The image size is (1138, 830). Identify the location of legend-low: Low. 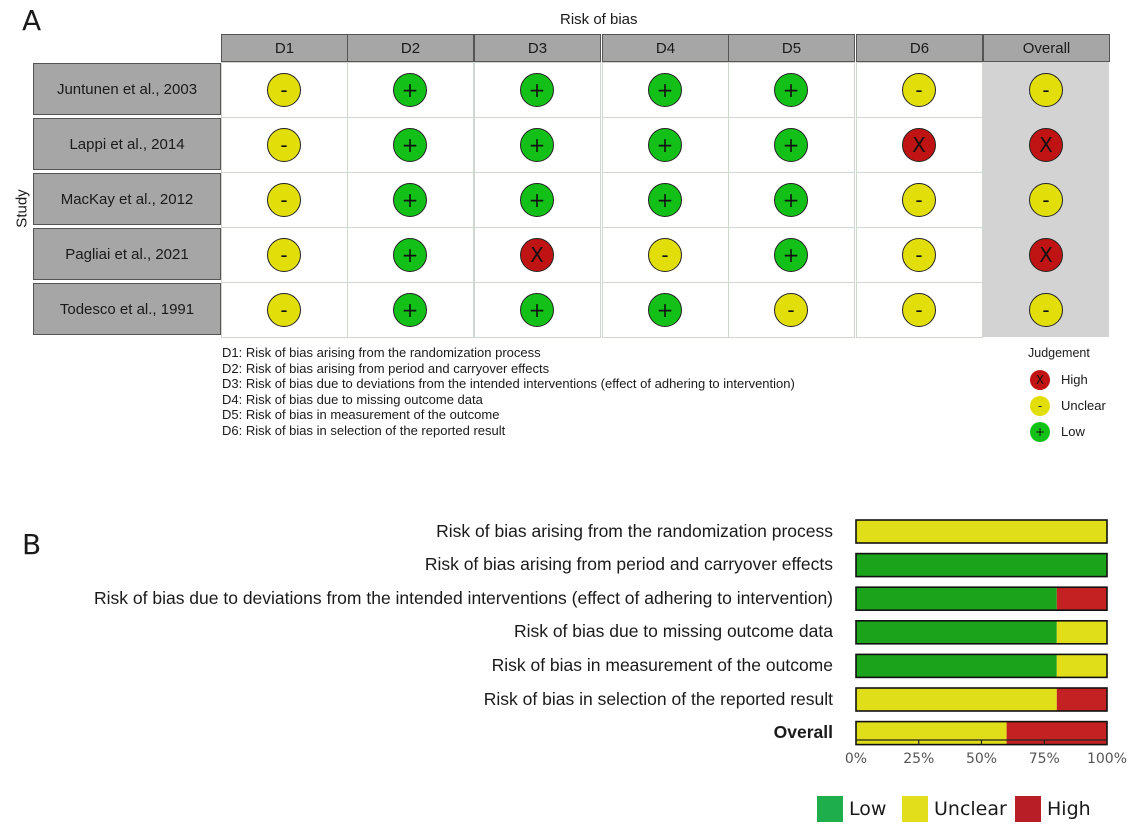
(851, 809).